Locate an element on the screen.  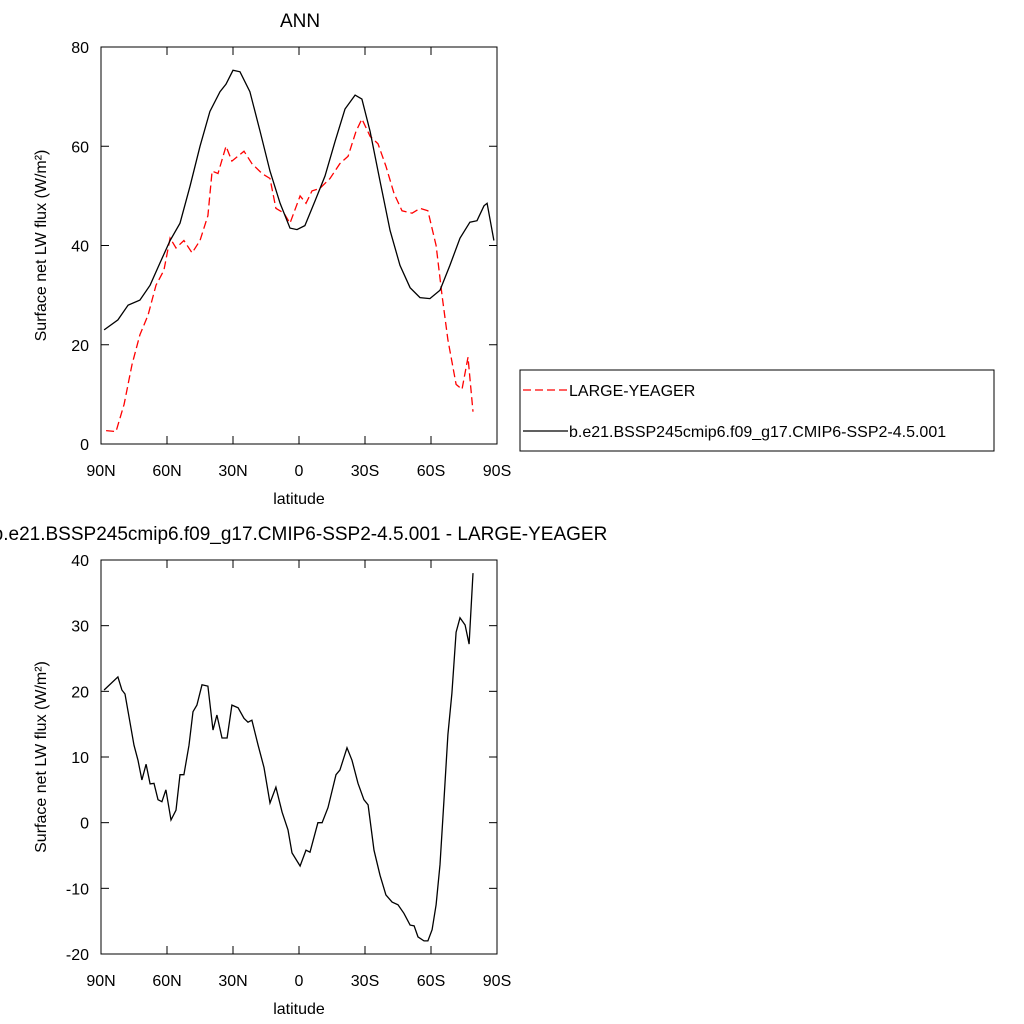
legend-label: LARGE-YEAGER is located at coordinates (632, 391).